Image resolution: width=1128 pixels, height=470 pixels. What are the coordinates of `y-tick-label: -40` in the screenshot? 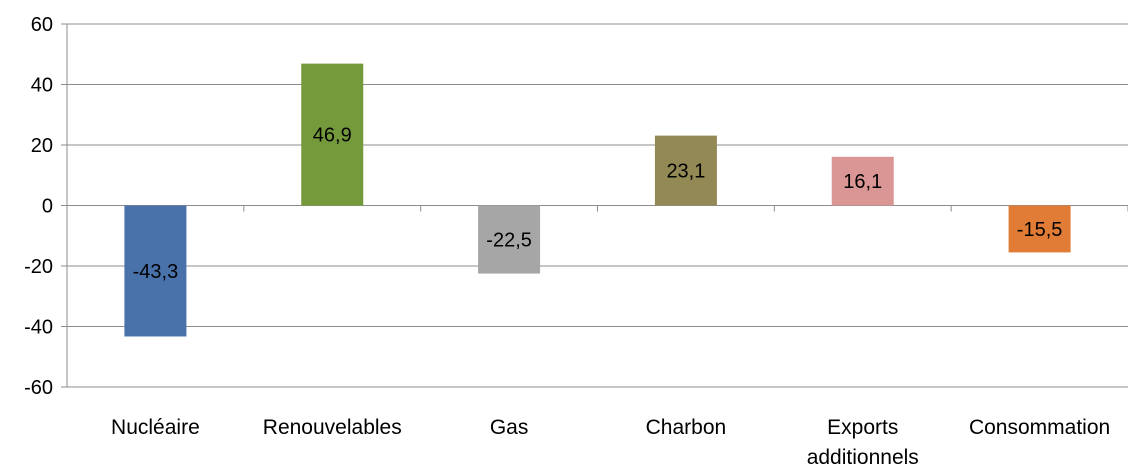 It's located at (38, 328).